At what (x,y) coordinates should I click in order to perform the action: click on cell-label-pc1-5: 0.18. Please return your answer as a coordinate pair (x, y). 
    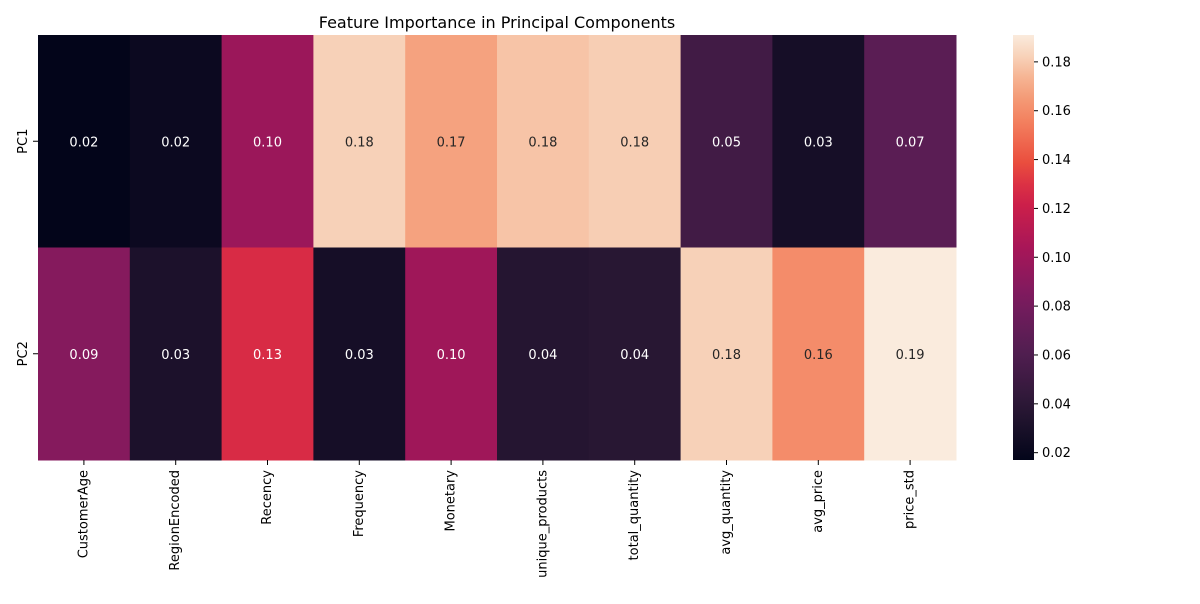
    Looking at the image, I should click on (542, 142).